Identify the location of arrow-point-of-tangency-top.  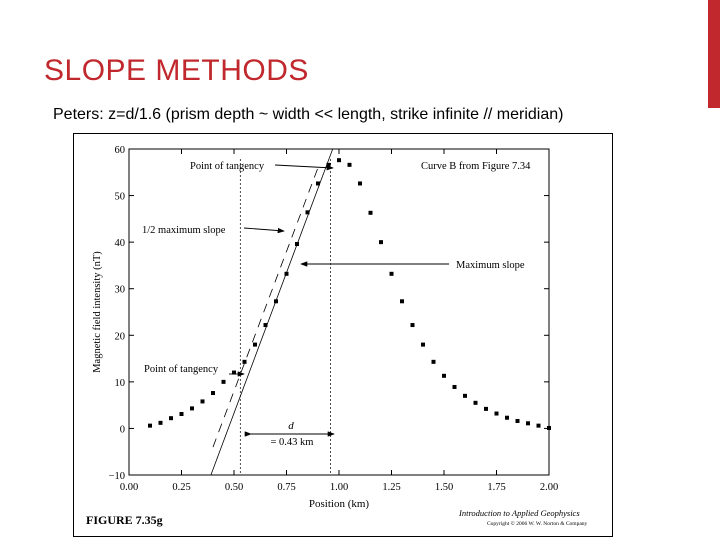
(304, 167).